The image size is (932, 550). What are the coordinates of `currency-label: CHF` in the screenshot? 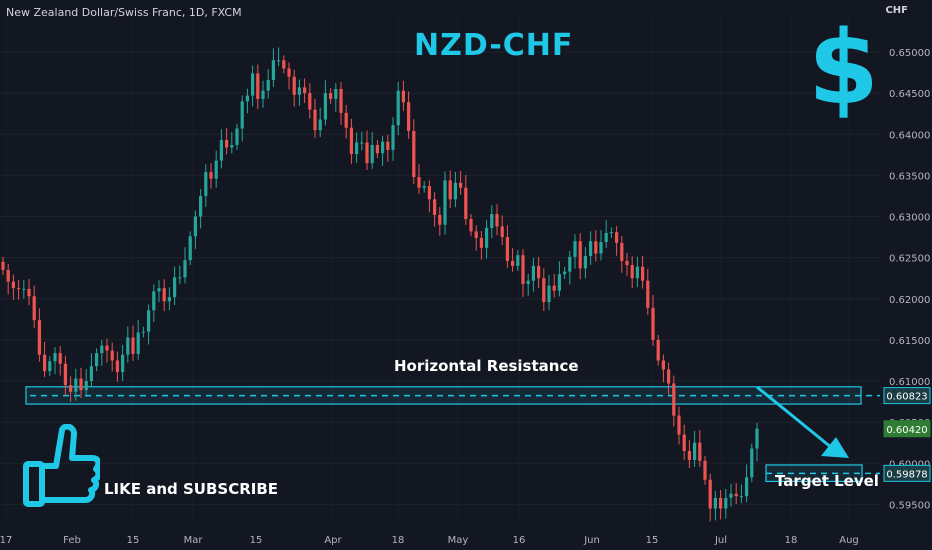 It's located at (896, 10).